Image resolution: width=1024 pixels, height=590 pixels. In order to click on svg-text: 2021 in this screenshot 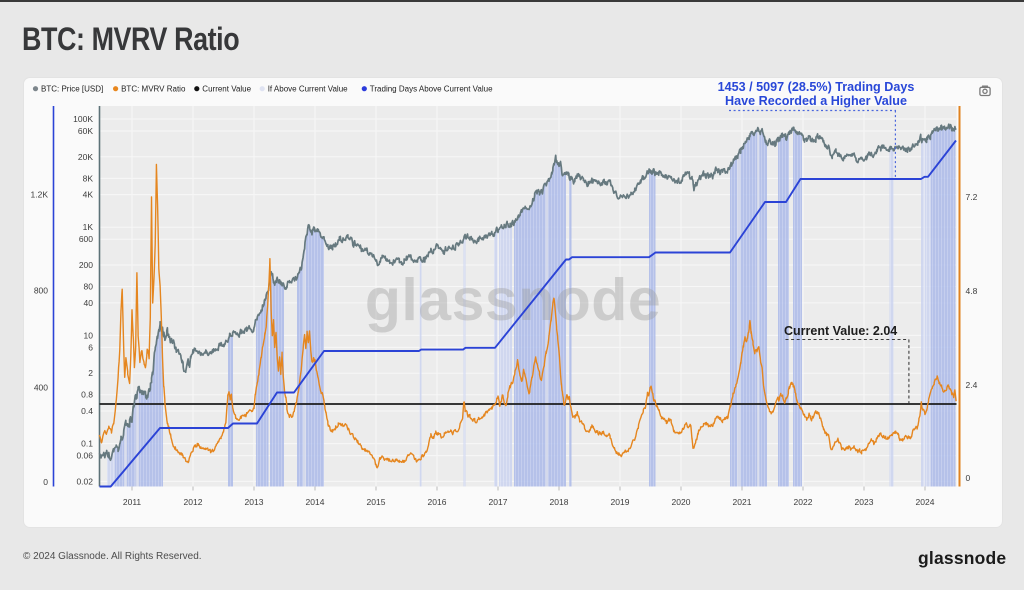, I will do `click(742, 502)`.